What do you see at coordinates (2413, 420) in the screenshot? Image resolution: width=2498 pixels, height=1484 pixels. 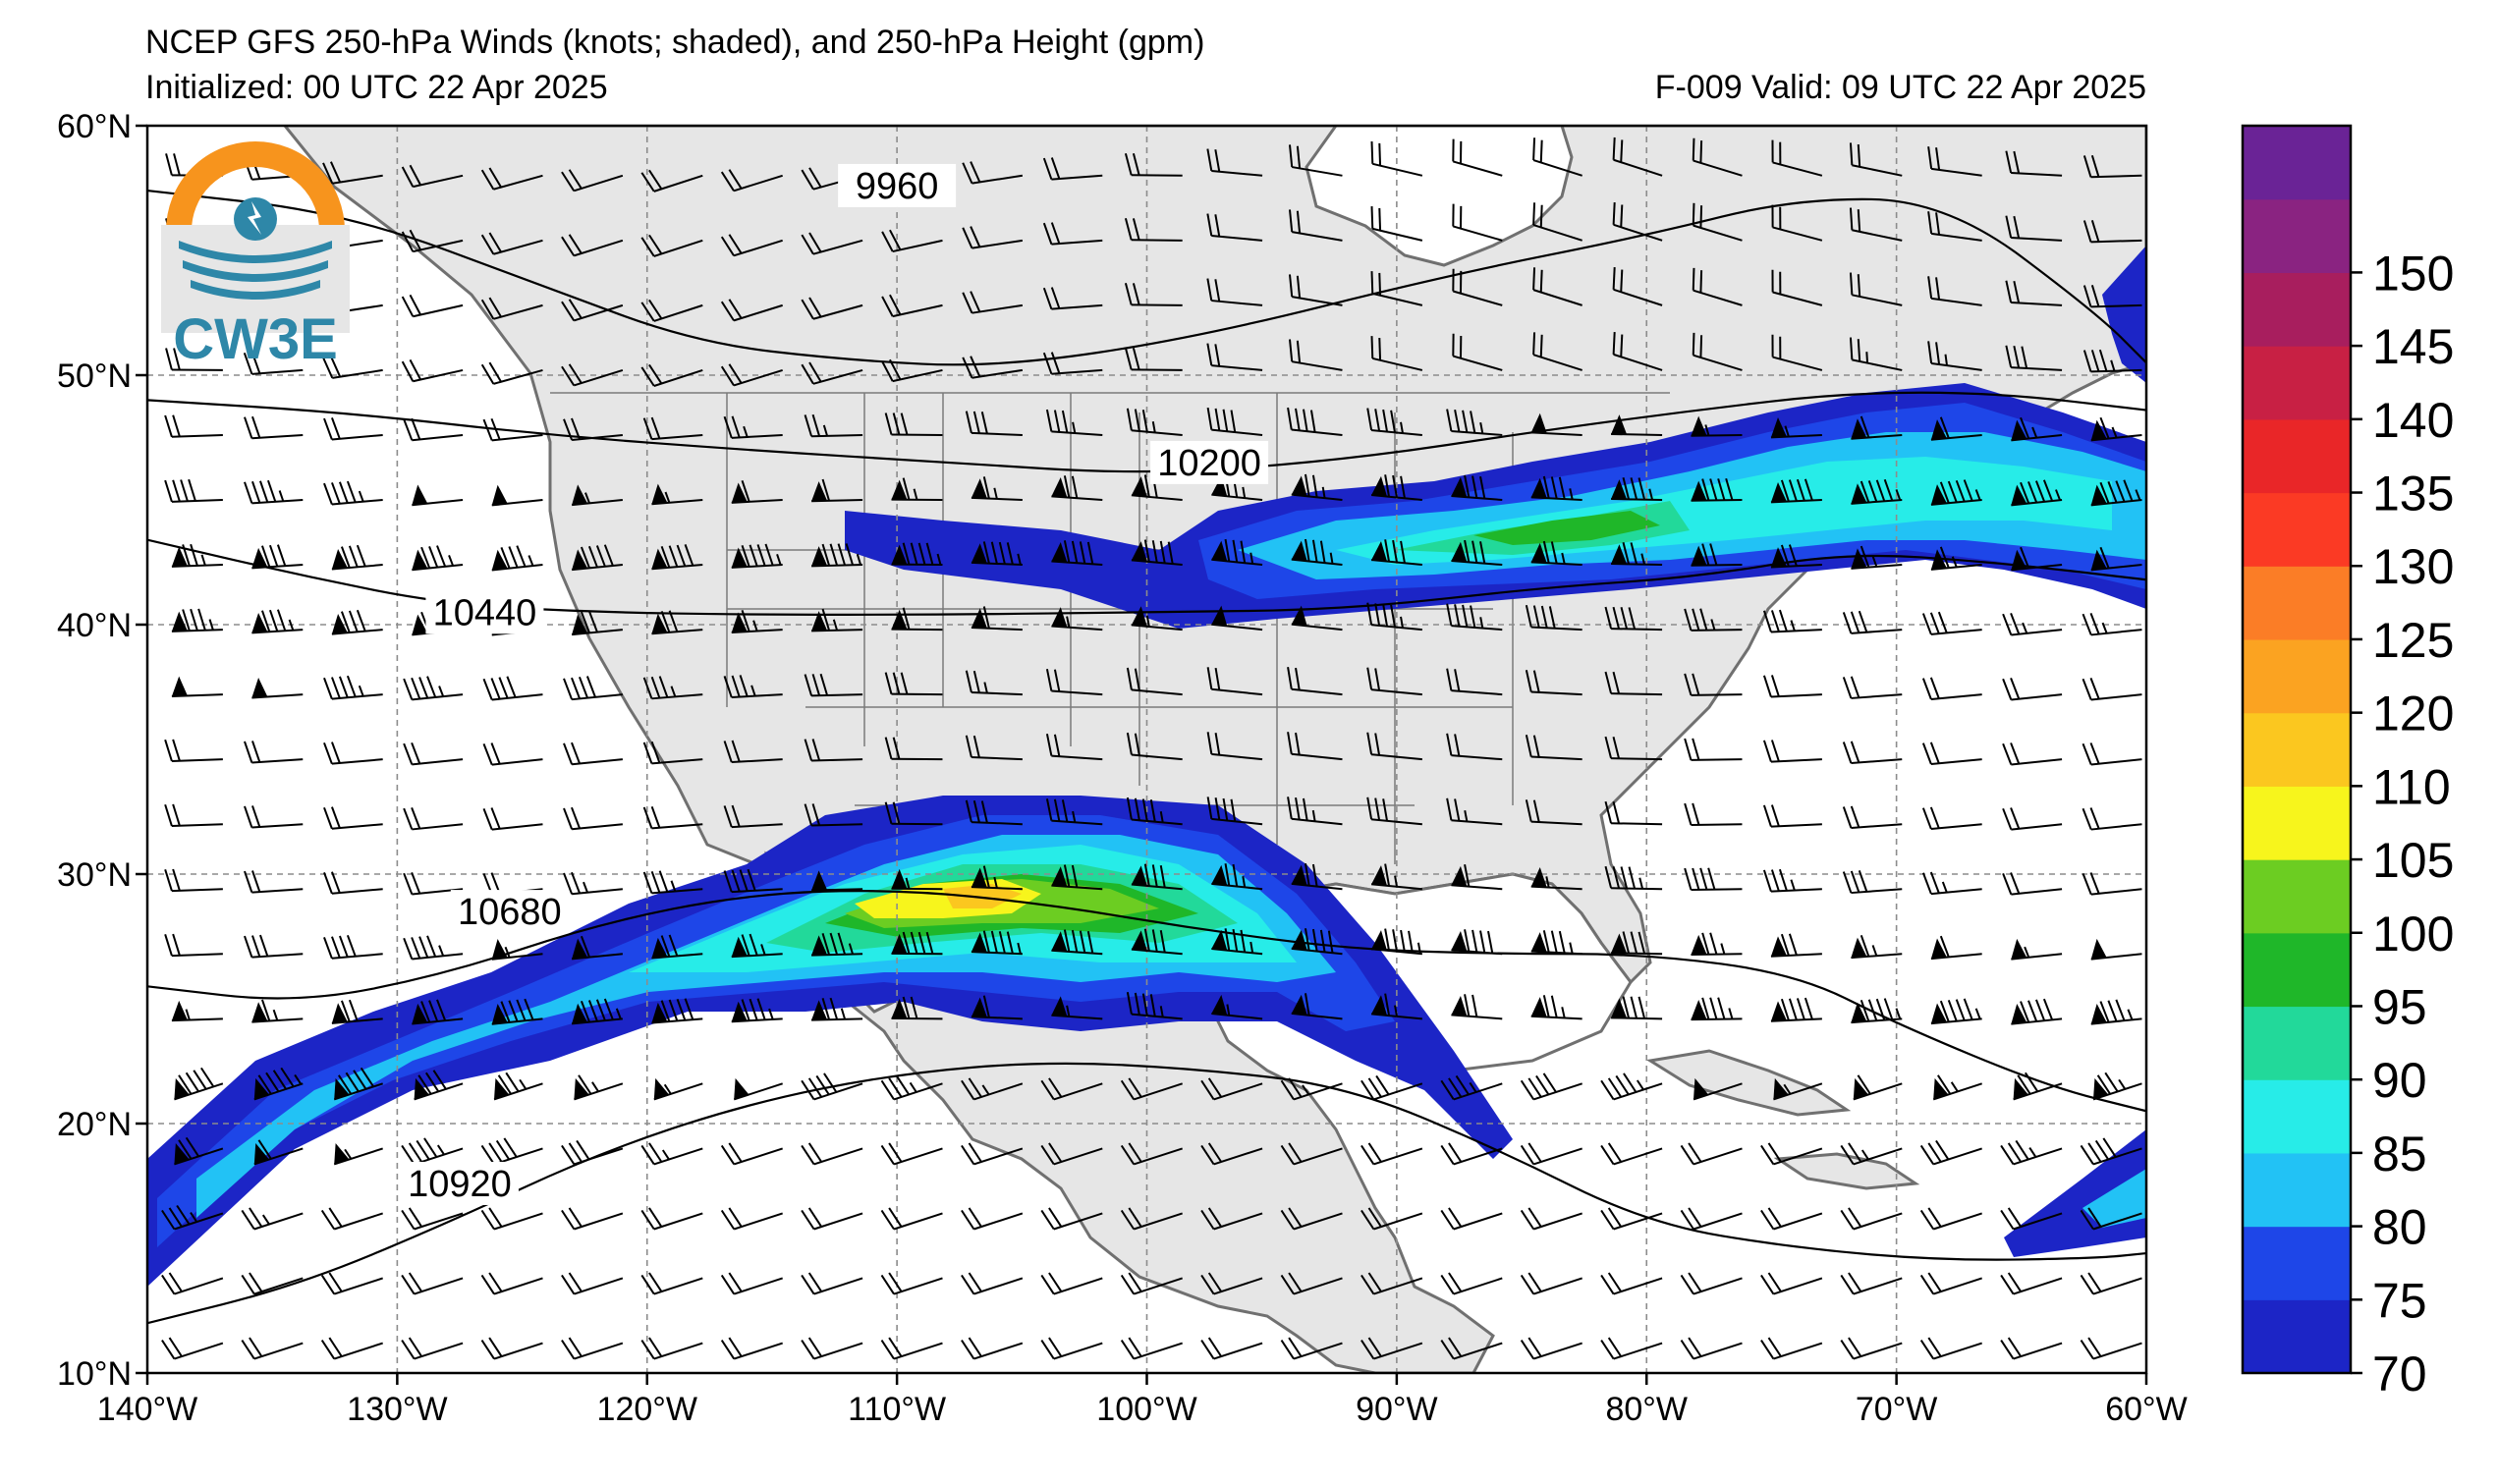 I see `colorbar-label: 140` at bounding box center [2413, 420].